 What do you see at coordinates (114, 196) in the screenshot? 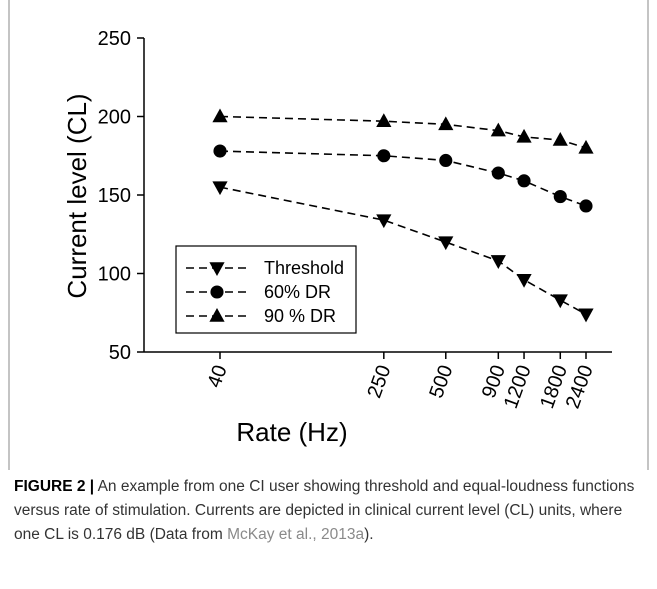
I see `y-tick-label: 150` at bounding box center [114, 196].